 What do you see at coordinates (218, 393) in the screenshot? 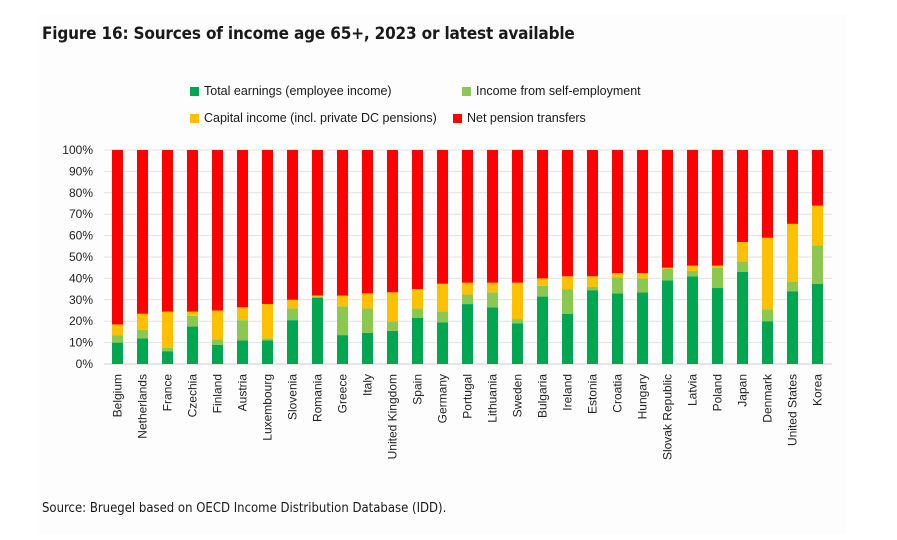
I see `x-tick-label: Finland` at bounding box center [218, 393].